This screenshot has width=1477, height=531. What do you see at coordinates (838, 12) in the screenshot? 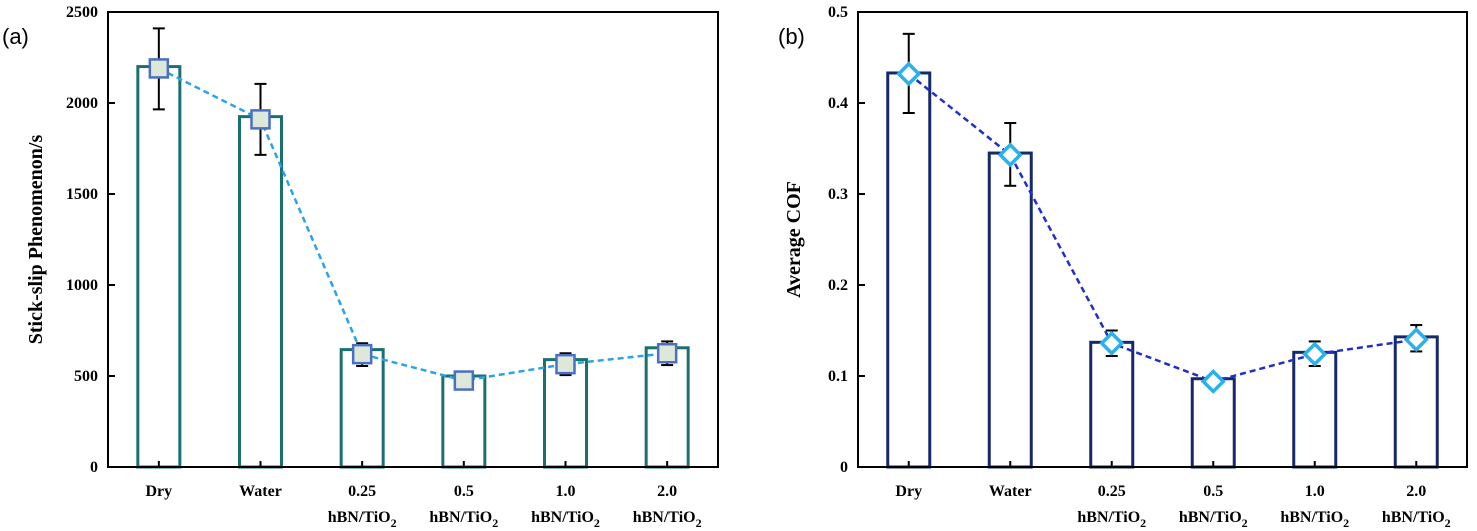
I see `y-tick-label: 0.5` at bounding box center [838, 12].